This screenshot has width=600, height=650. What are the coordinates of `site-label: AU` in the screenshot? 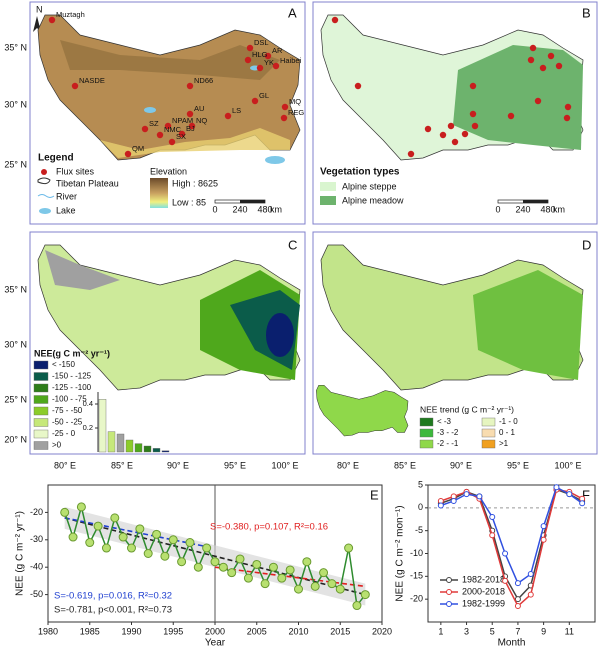 It's located at (199, 108).